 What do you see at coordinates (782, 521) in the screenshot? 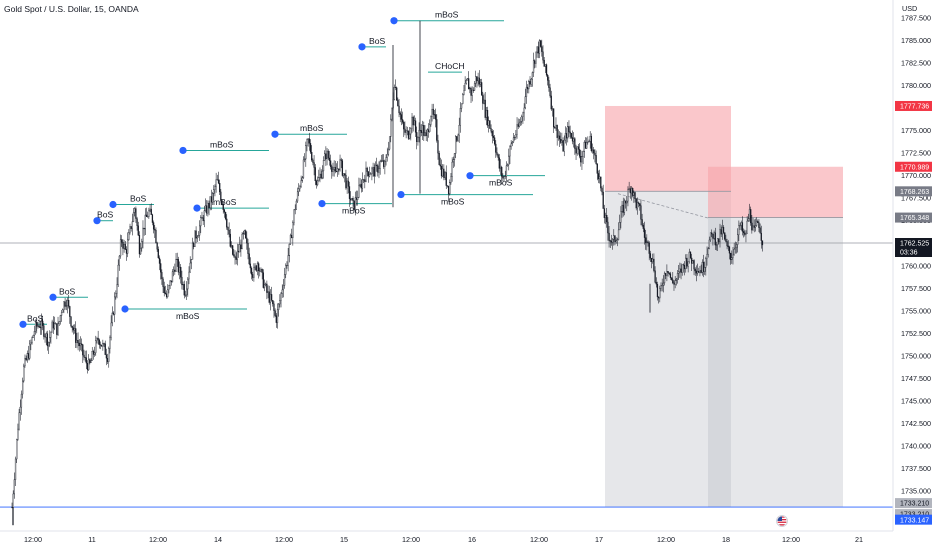
I see `us-flag-icon` at bounding box center [782, 521].